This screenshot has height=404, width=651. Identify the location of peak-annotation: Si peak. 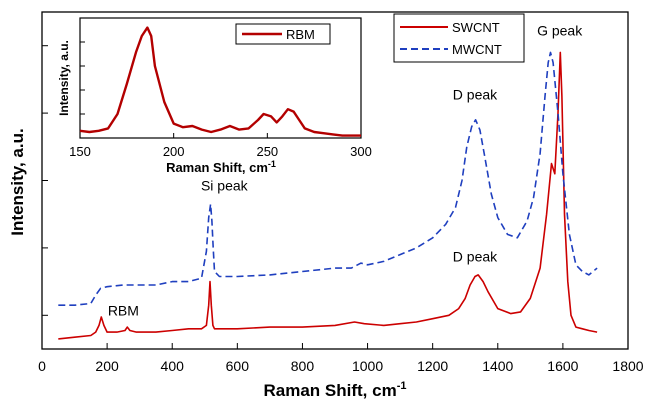
(225, 186).